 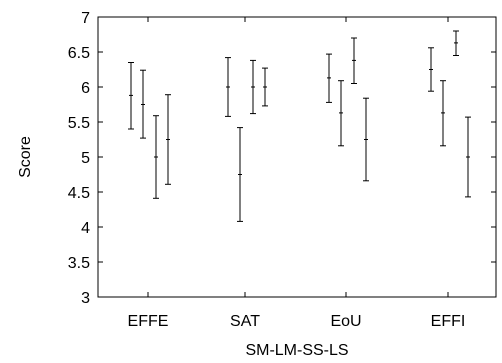 What do you see at coordinates (148, 321) in the screenshot?
I see `x-tick-label: EFFE` at bounding box center [148, 321].